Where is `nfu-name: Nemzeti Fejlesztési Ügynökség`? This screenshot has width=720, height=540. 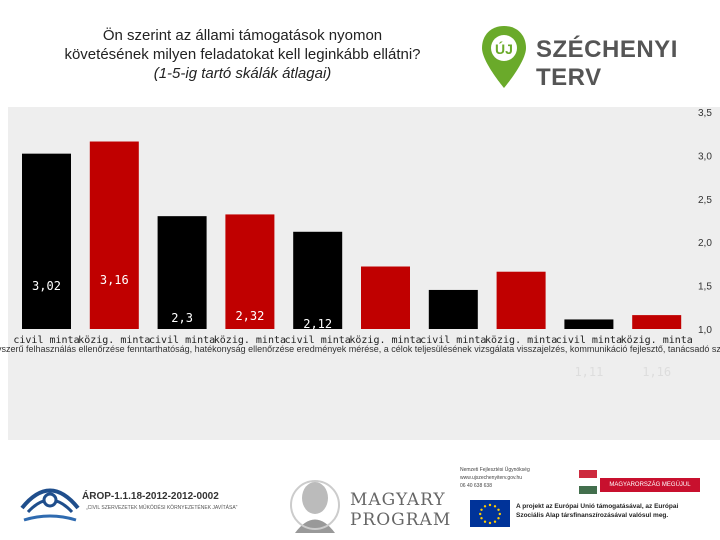 nfu-name: Nemzeti Fejlesztési Ügynökség is located at coordinates (495, 470).